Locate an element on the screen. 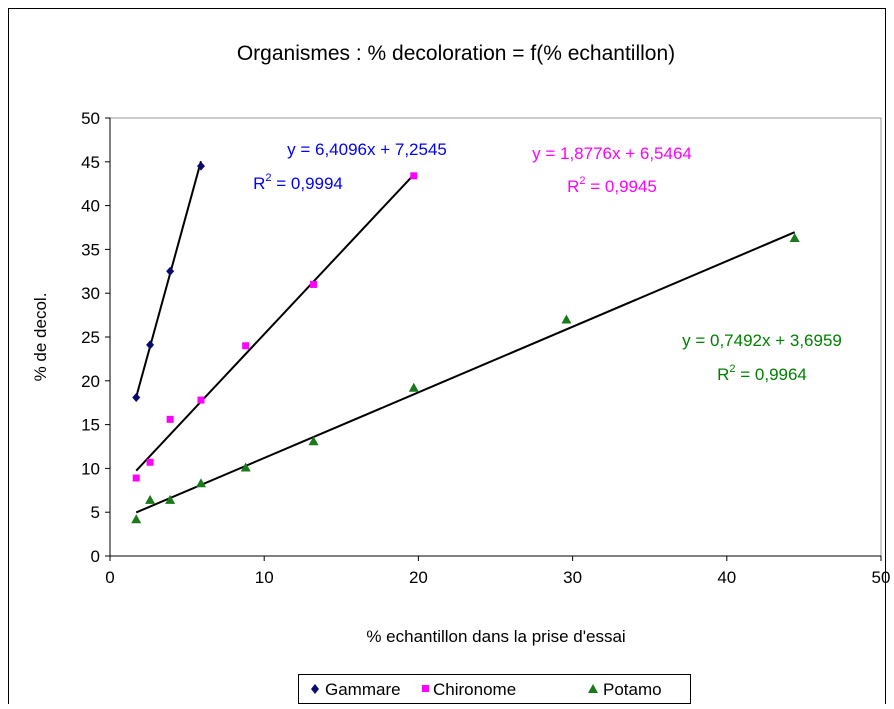 The image size is (894, 709). y-tick-label: 5 is located at coordinates (95, 512).